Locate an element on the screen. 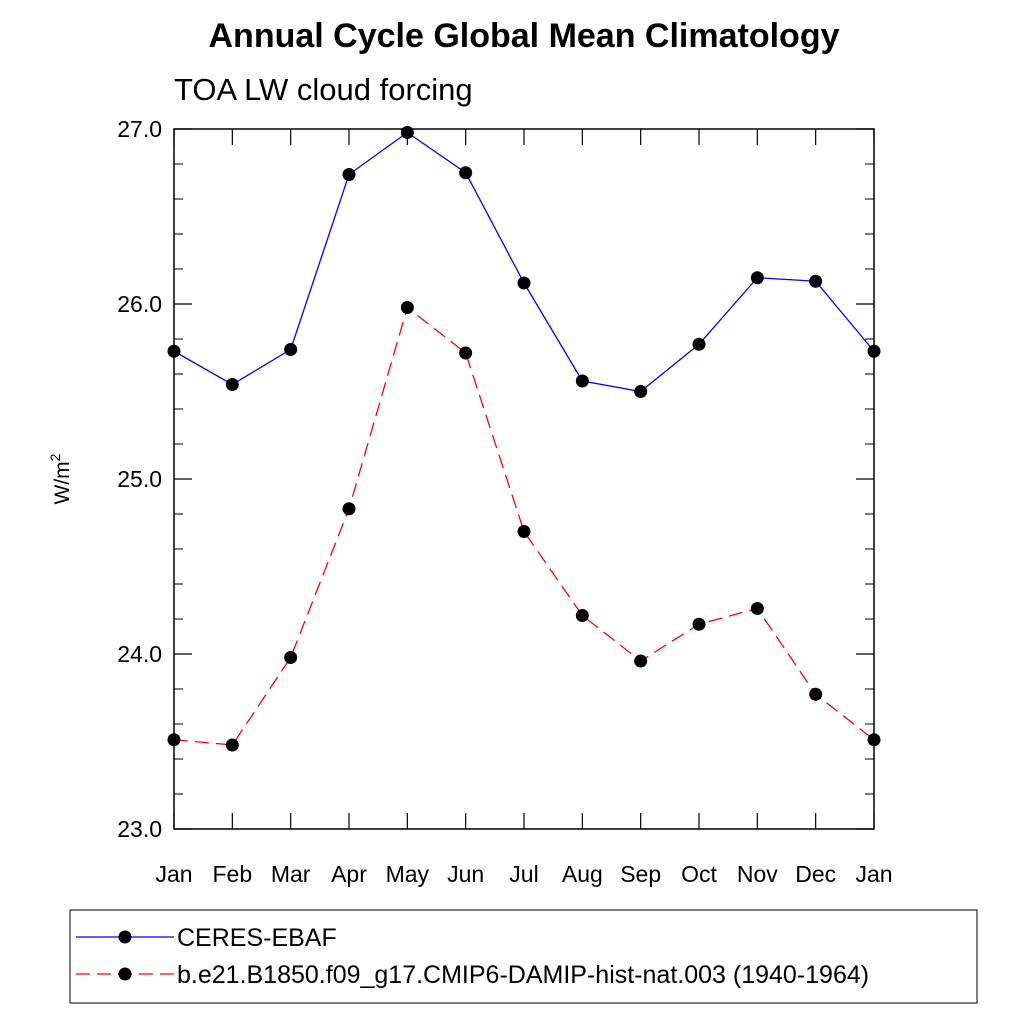 The image size is (1024, 1024). y-axis-label-unit: W/m is located at coordinates (62, 482).